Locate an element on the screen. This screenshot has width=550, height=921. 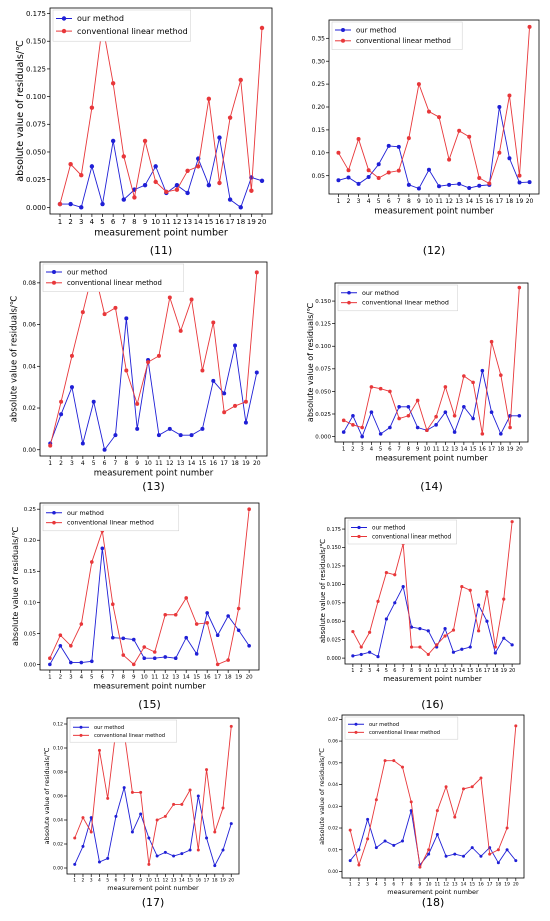
y-tick-label: 0.02 is located at coordinates (58, 845).